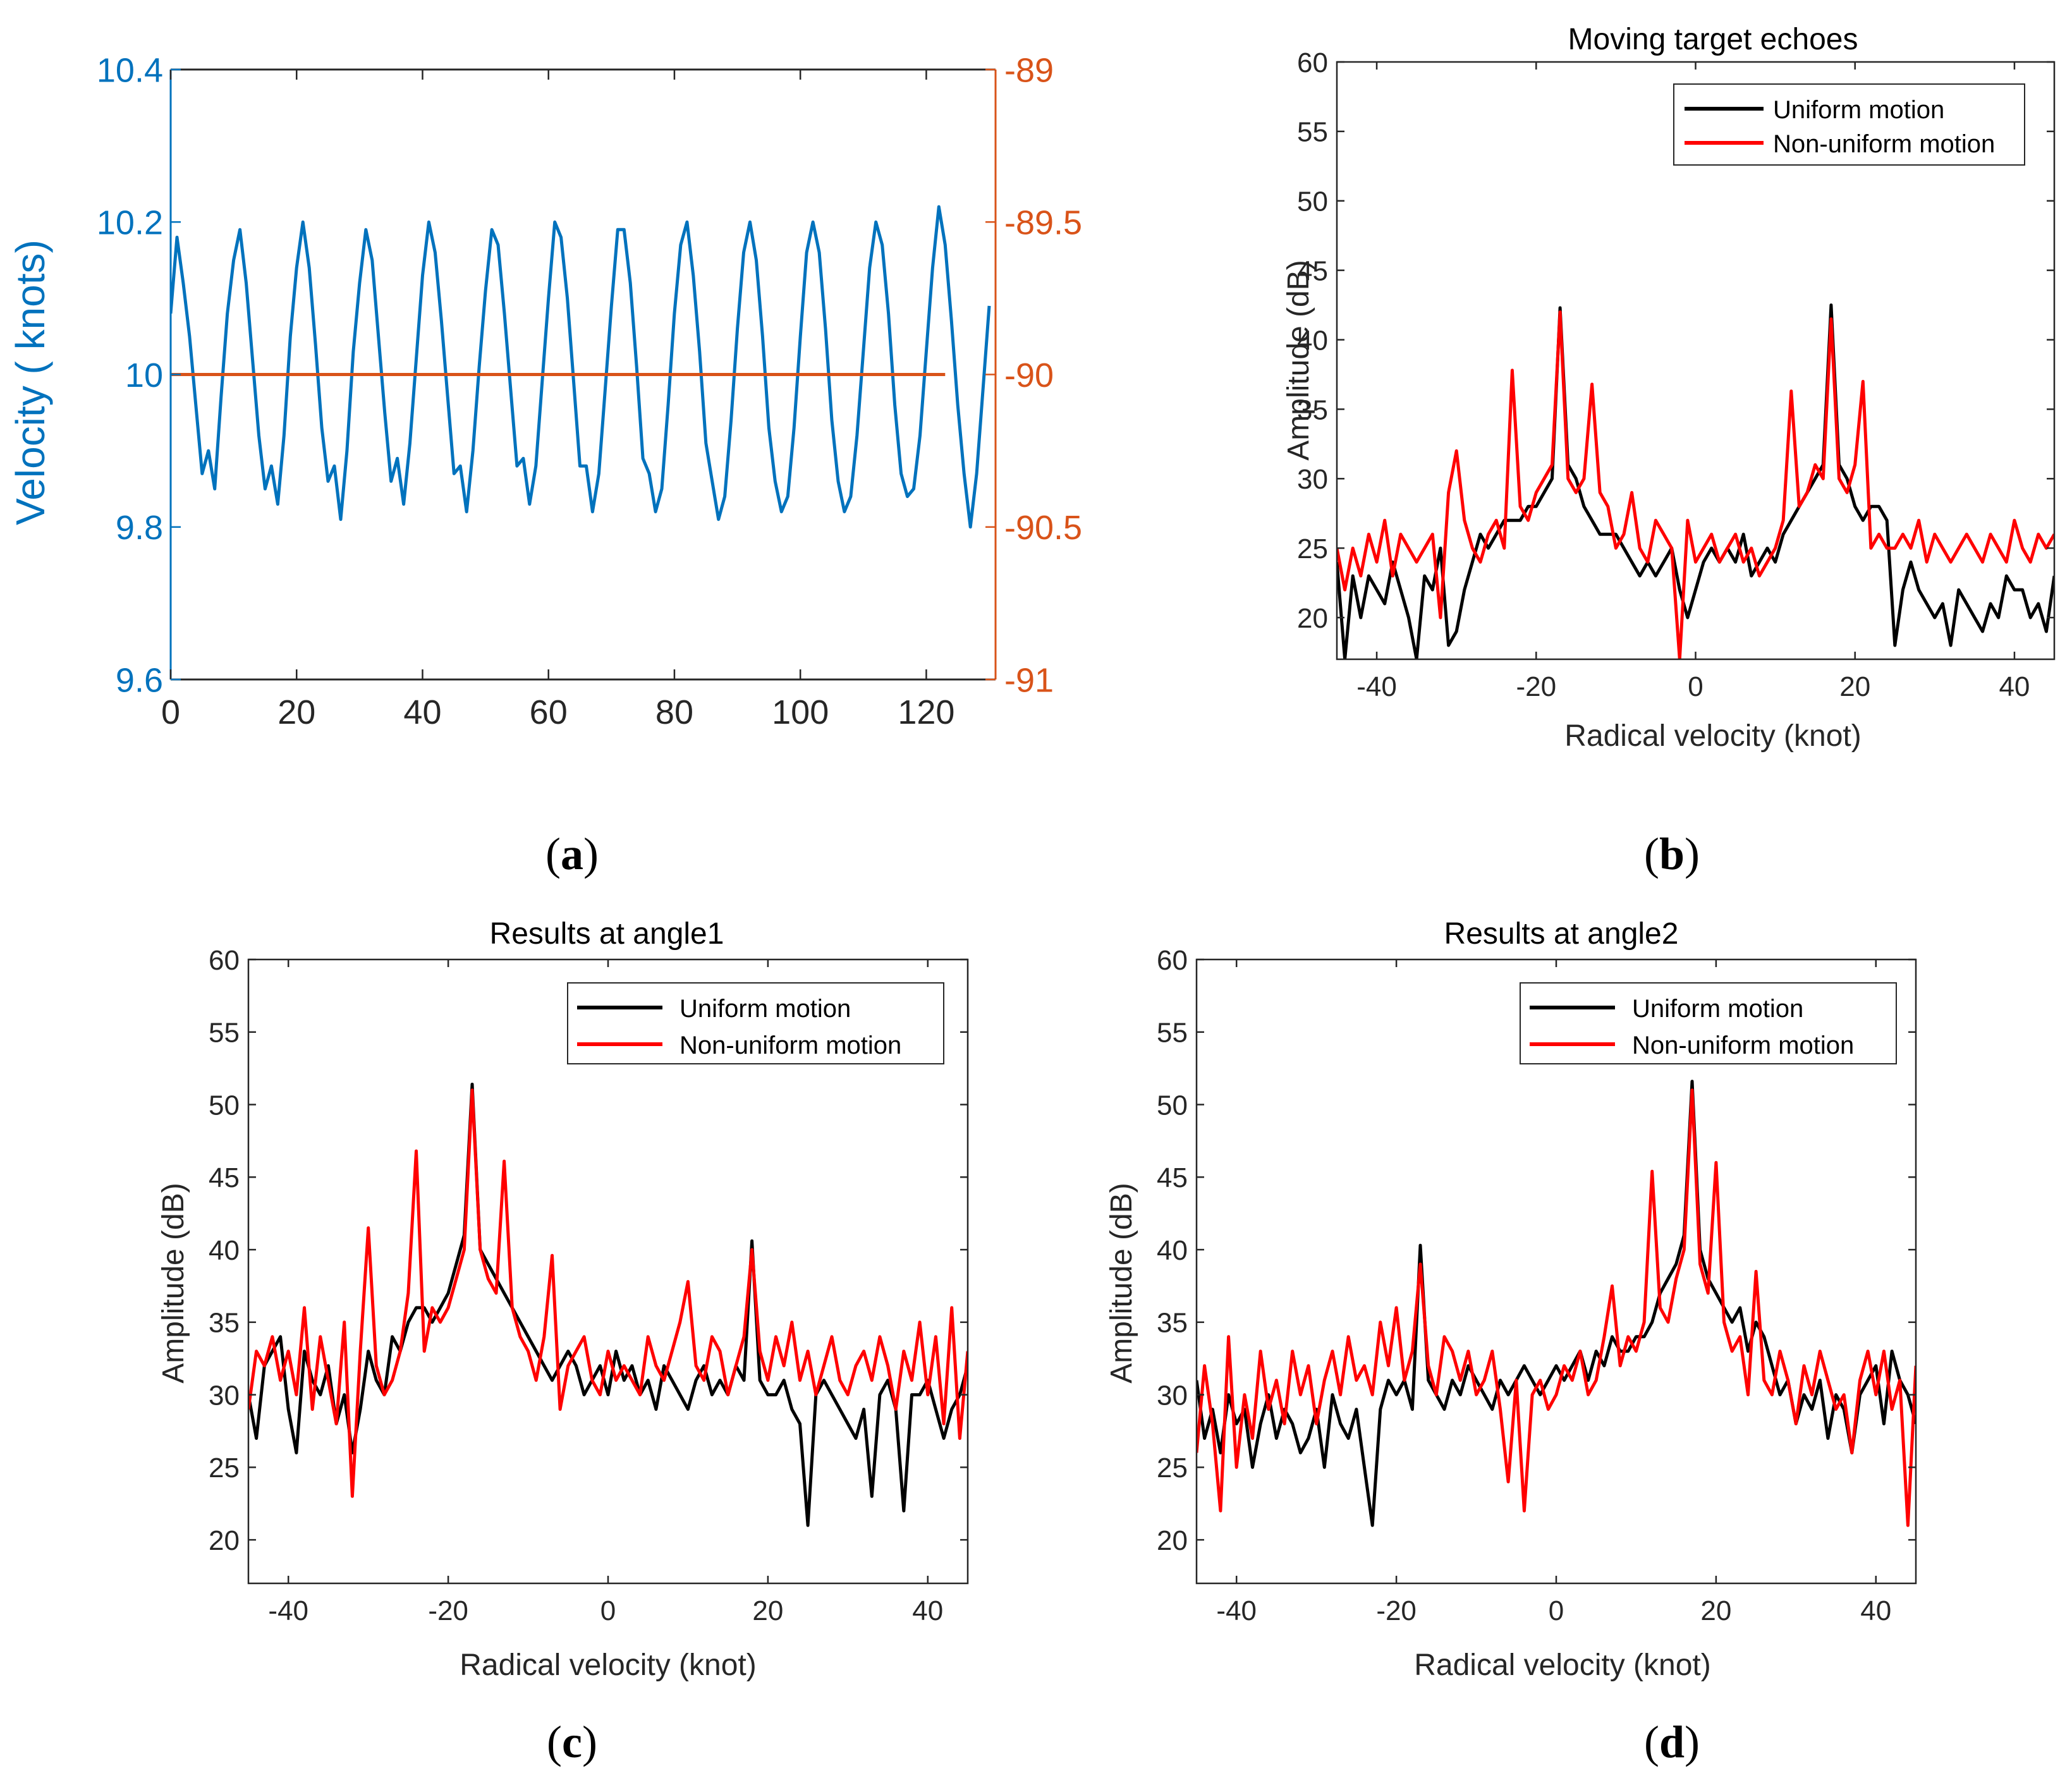 This screenshot has width=2072, height=1785. What do you see at coordinates (1312, 62) in the screenshot?
I see `chart-b-ytick-label: 60` at bounding box center [1312, 62].